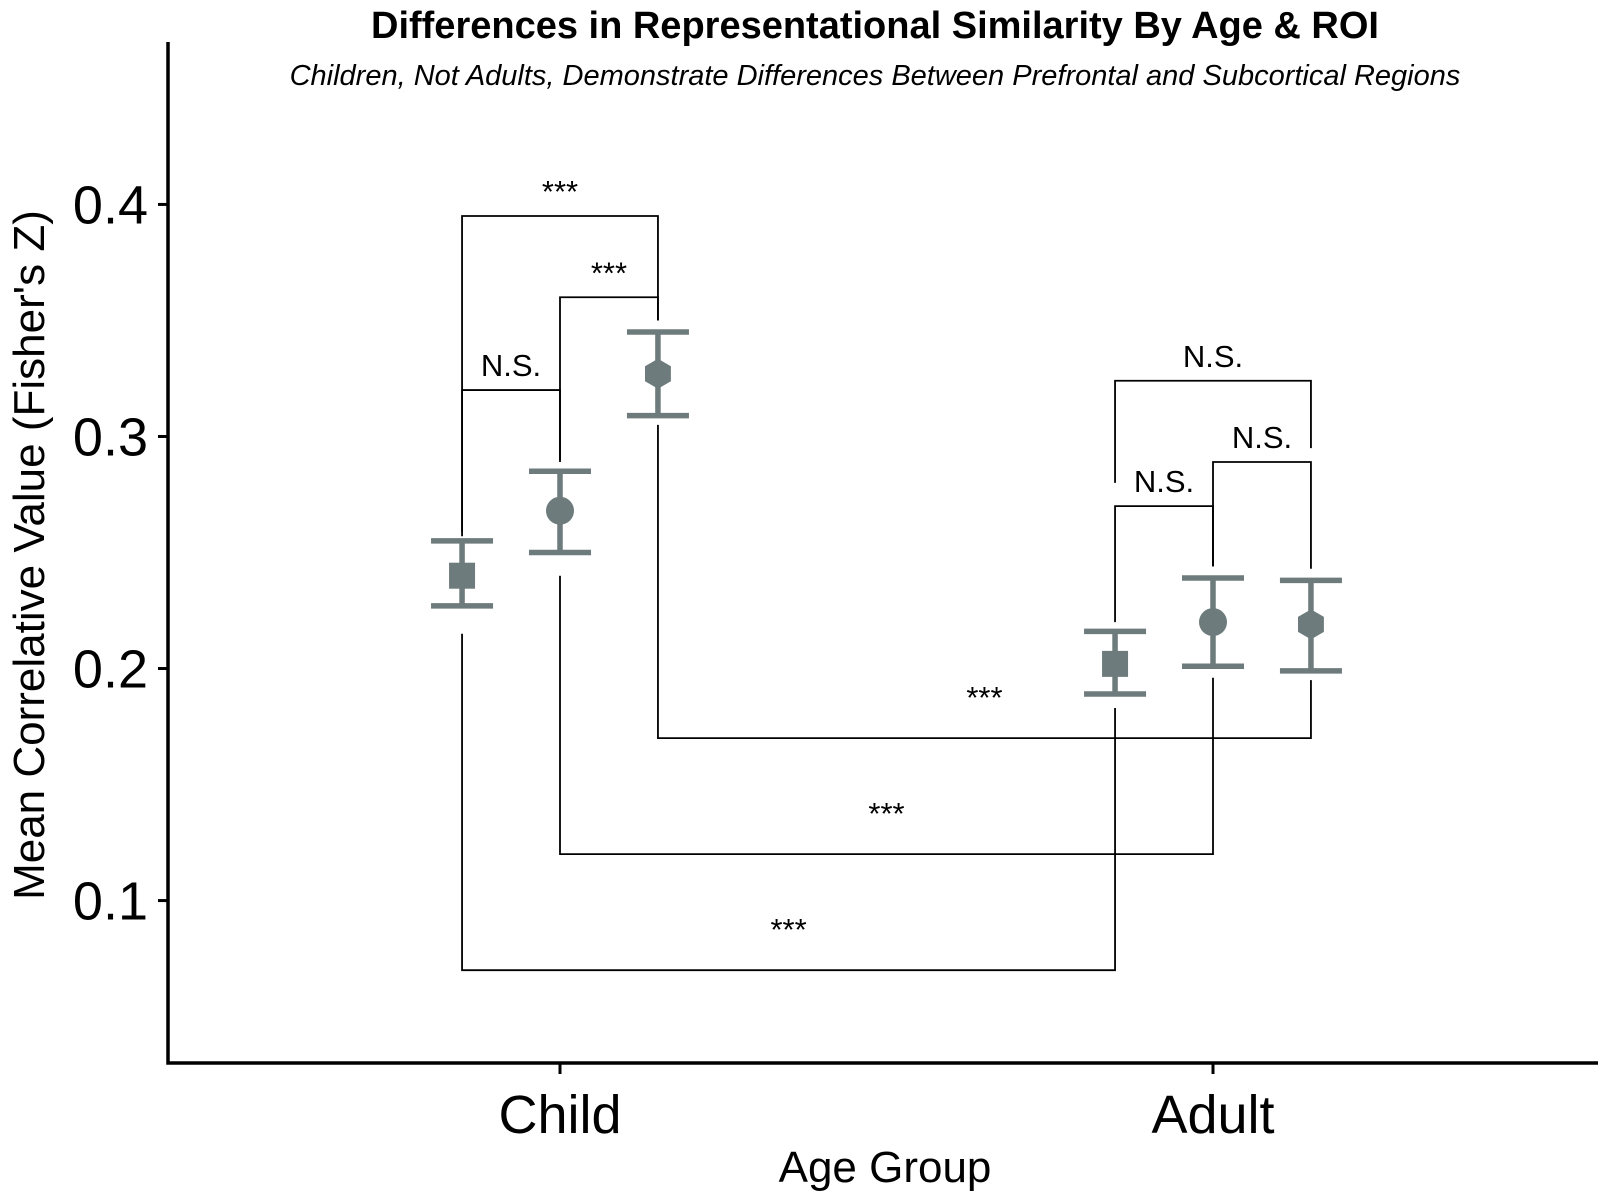 This screenshot has width=1602, height=1202. What do you see at coordinates (1212, 1115) in the screenshot?
I see `x-tick-label: Adult` at bounding box center [1212, 1115].